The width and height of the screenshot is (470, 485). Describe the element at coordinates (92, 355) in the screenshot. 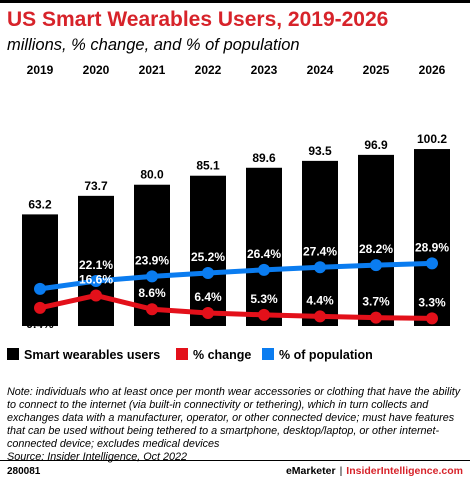

I see `legend-label: Smart wearables users` at that location.